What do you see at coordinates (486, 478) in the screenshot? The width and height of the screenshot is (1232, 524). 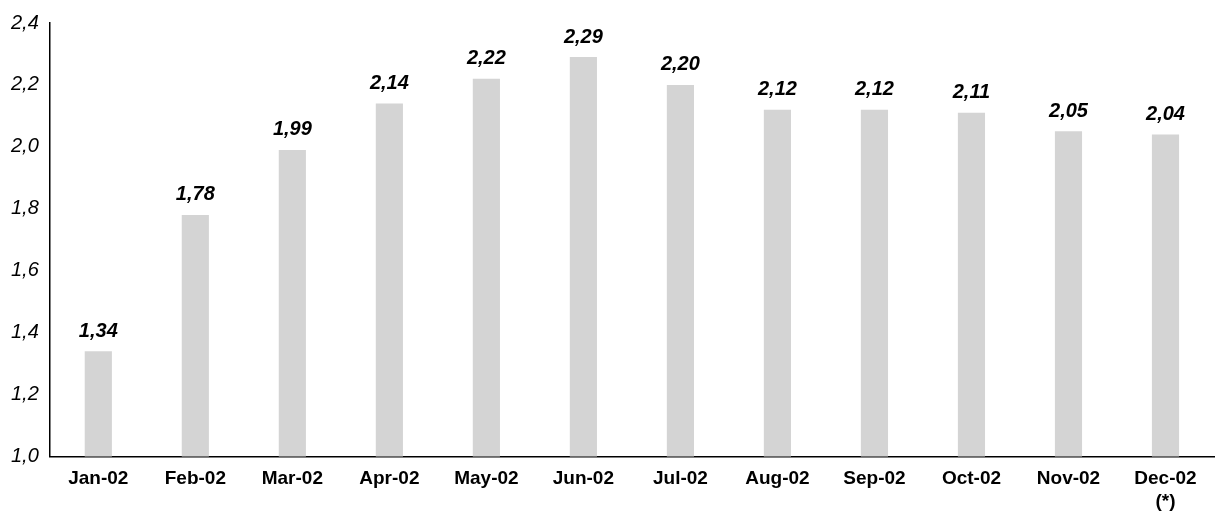 I see `x-tick-label: May-02` at bounding box center [486, 478].